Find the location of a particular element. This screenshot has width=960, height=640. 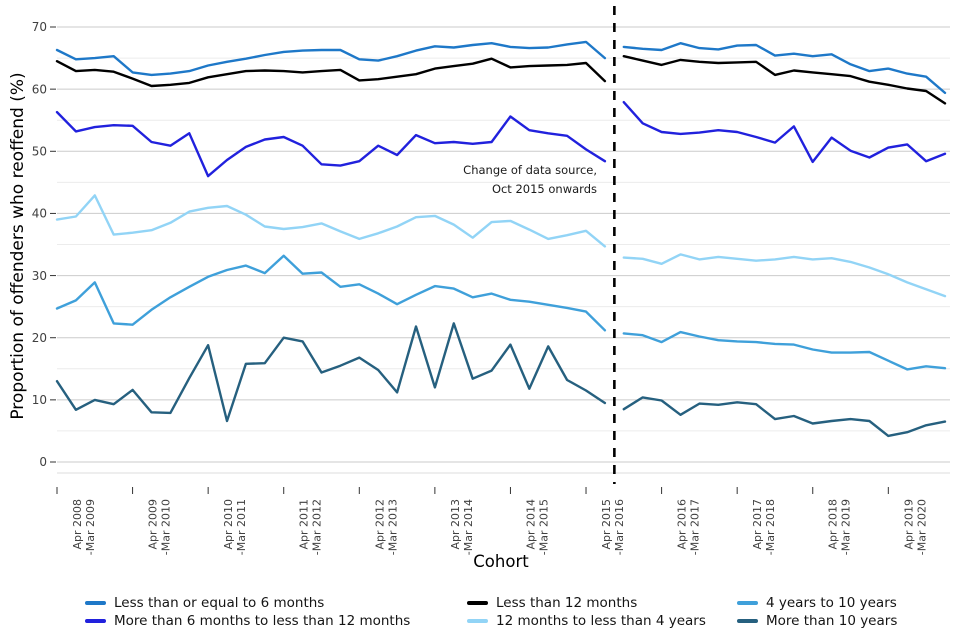

x-tick-label: Apr 2009-Mar 2010 is located at coordinates (160, 527).